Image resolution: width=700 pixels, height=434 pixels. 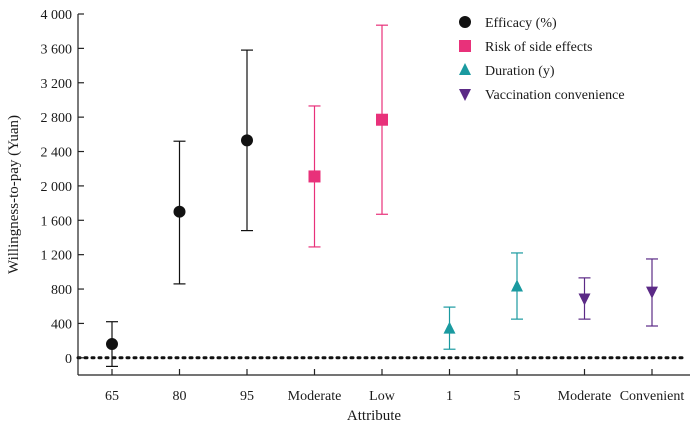 I want to click on y-tick-label: 4 000, so click(x=57, y=15).